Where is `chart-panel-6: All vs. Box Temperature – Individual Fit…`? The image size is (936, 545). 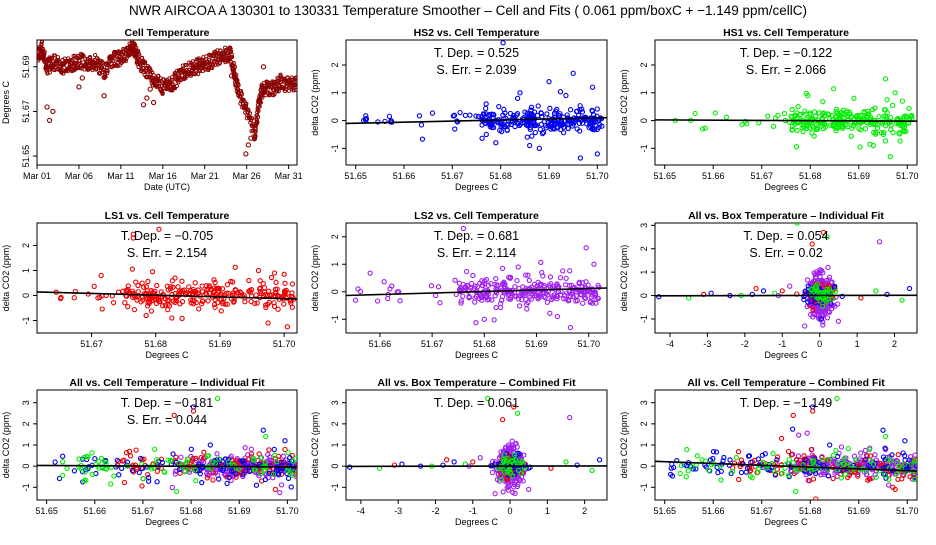
chart-panel-6: All vs. Box Temperature – Individual Fit… is located at coordinates (768, 285).